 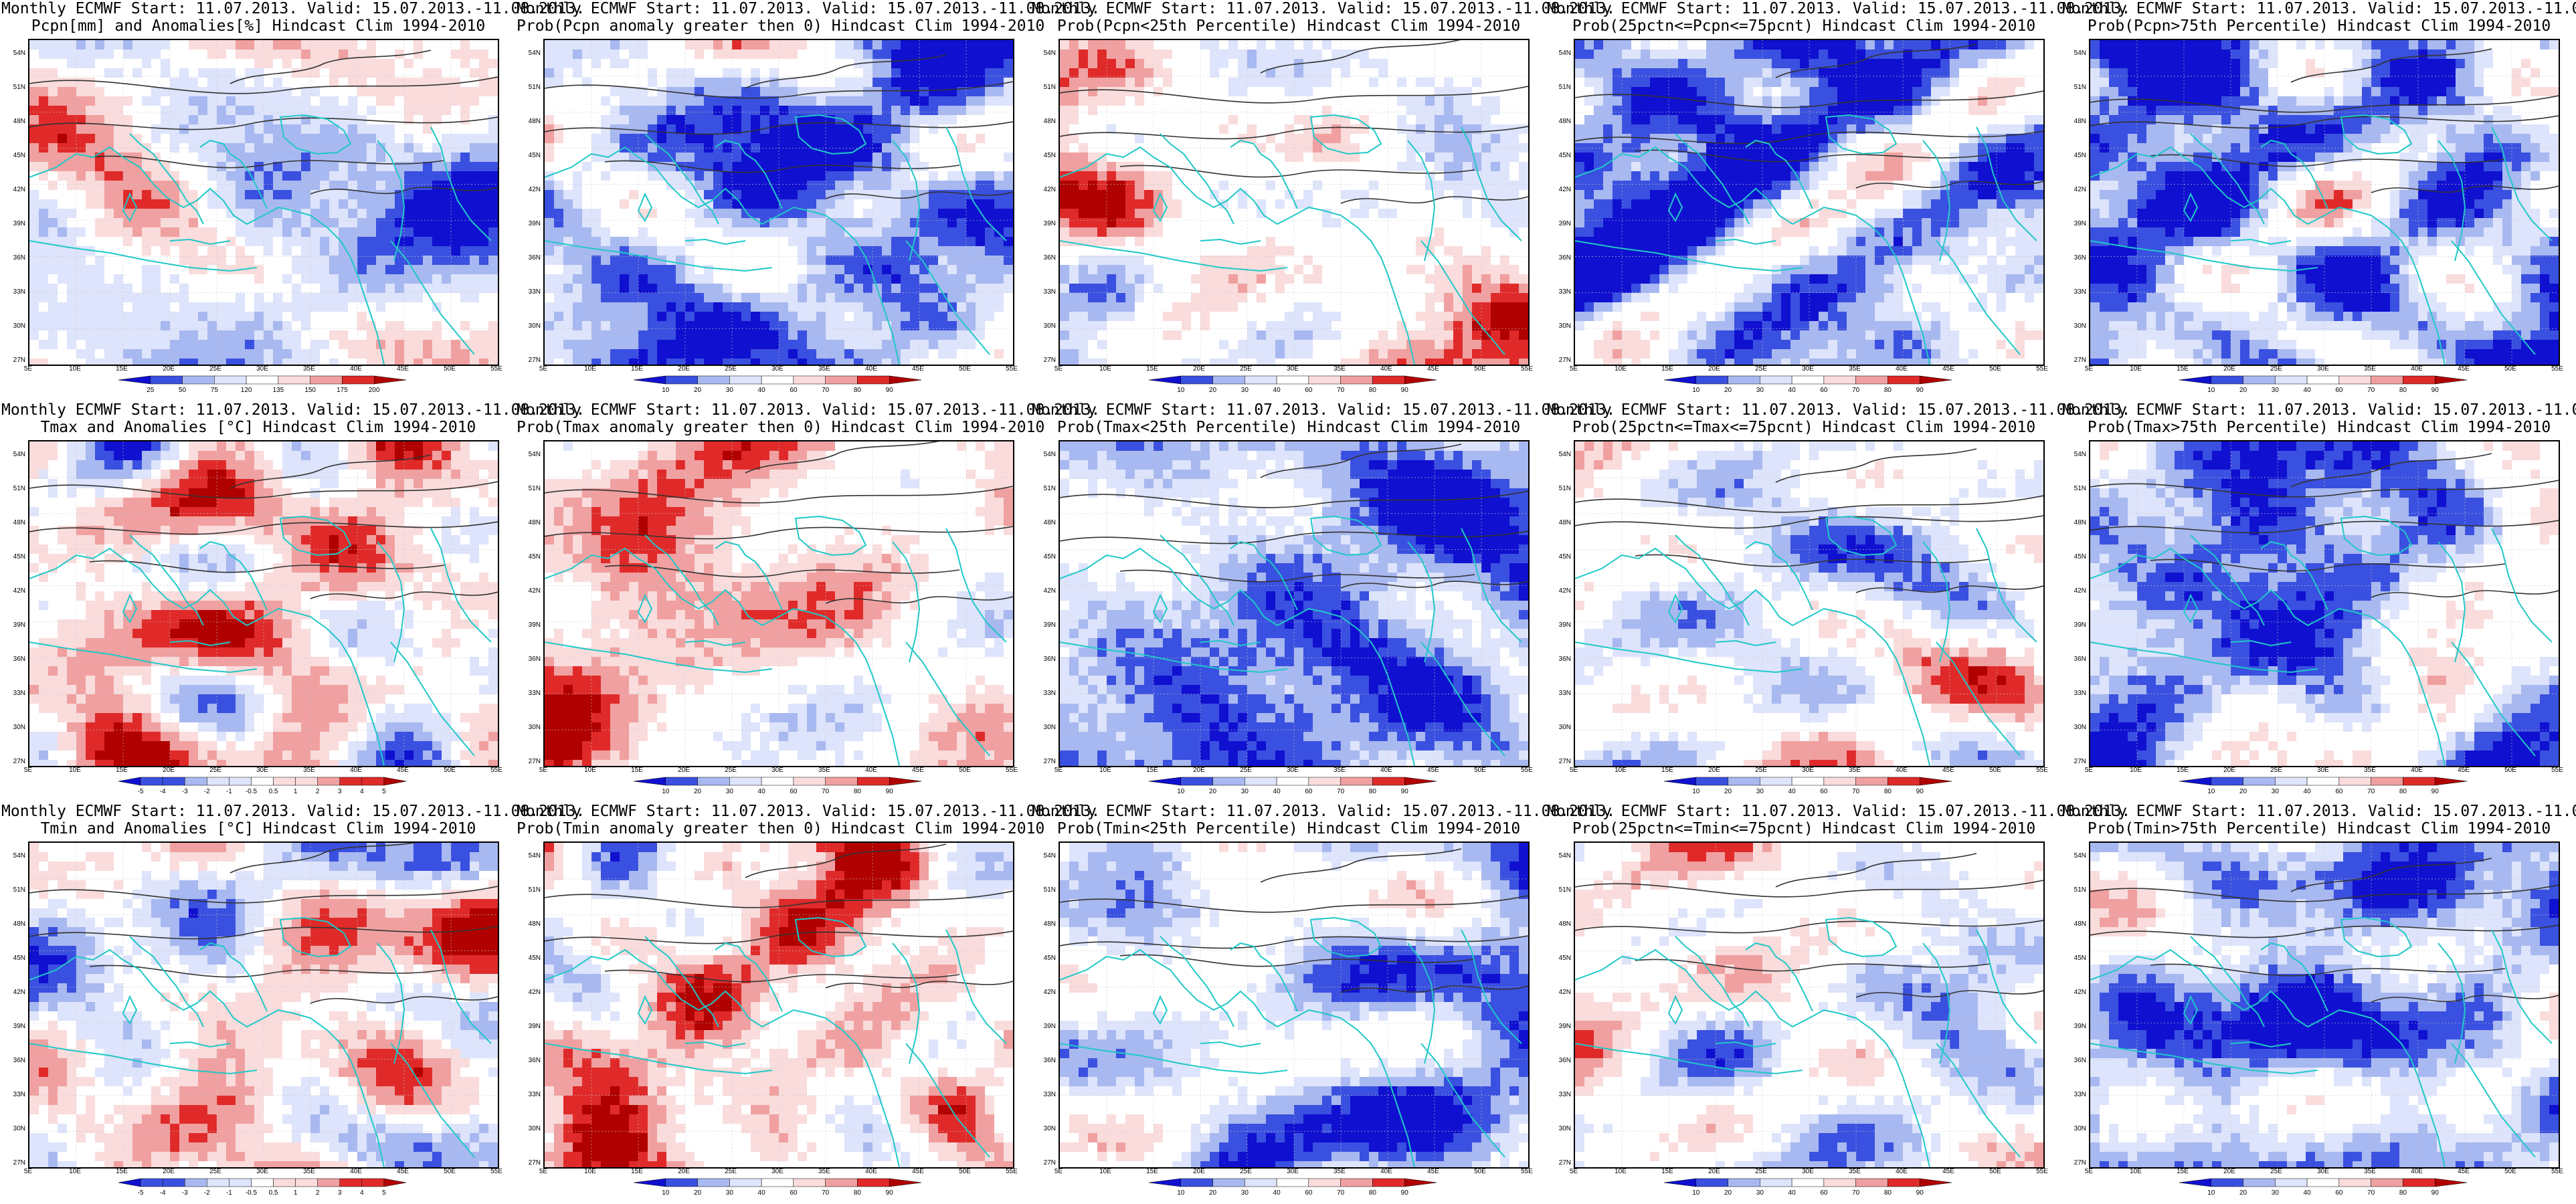 What do you see at coordinates (295, 791) in the screenshot?
I see `colorbar-tick-label: 1` at bounding box center [295, 791].